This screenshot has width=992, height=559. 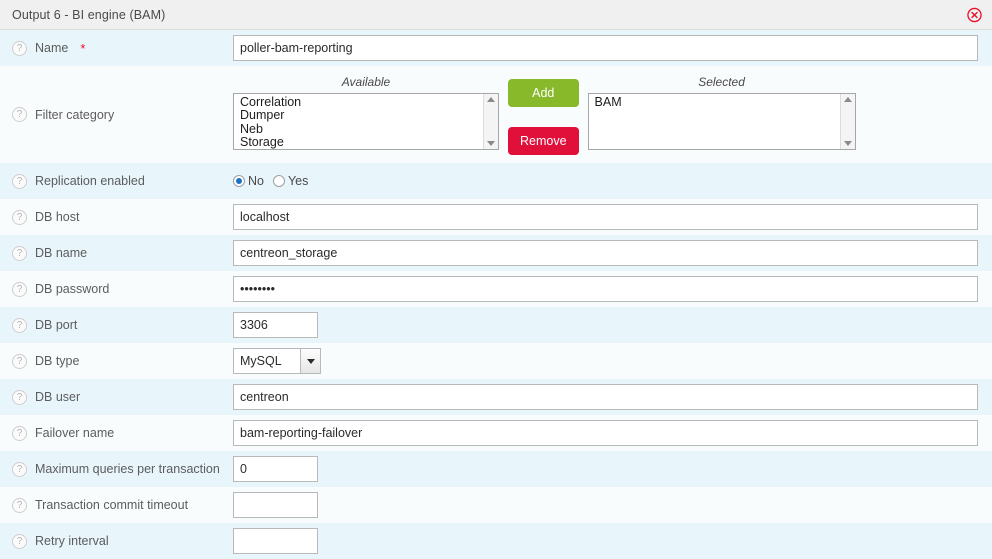 What do you see at coordinates (256, 181) in the screenshot?
I see `radio-label-no: No` at bounding box center [256, 181].